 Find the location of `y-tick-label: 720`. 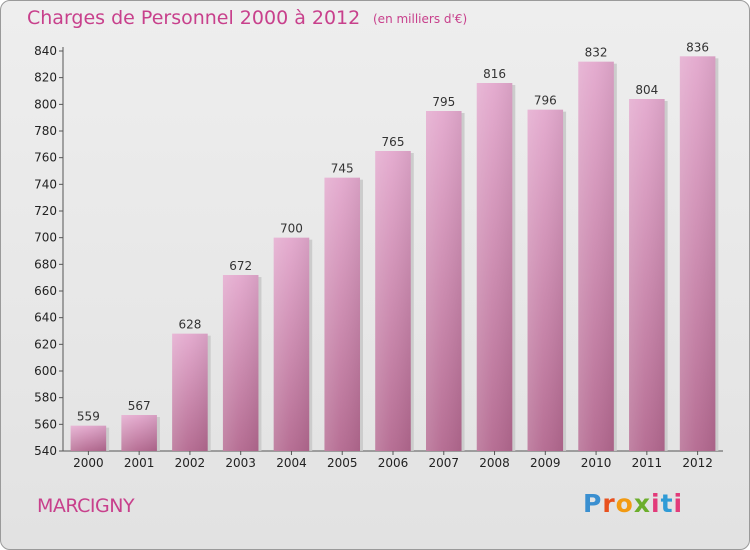

y-tick-label: 720 is located at coordinates (45, 211).